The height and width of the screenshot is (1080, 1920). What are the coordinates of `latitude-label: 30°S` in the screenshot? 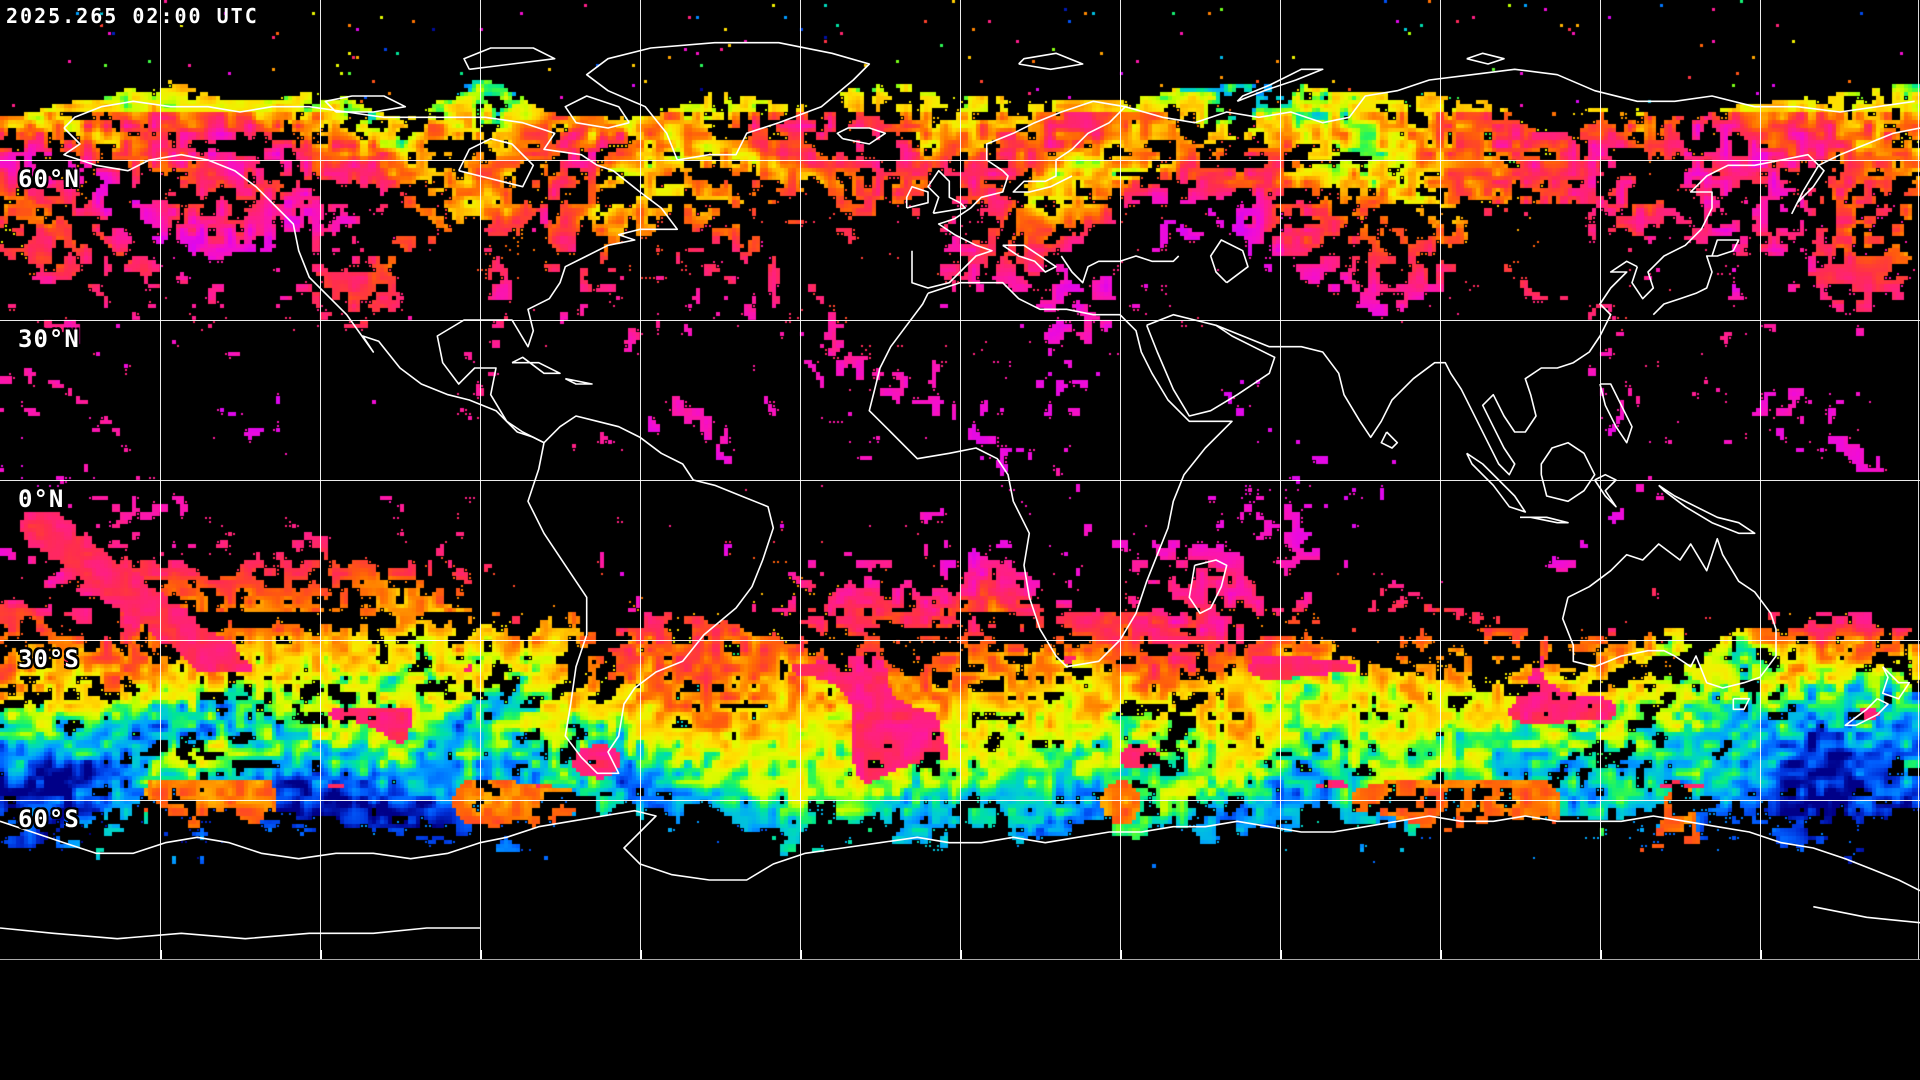 It's located at (49, 659).